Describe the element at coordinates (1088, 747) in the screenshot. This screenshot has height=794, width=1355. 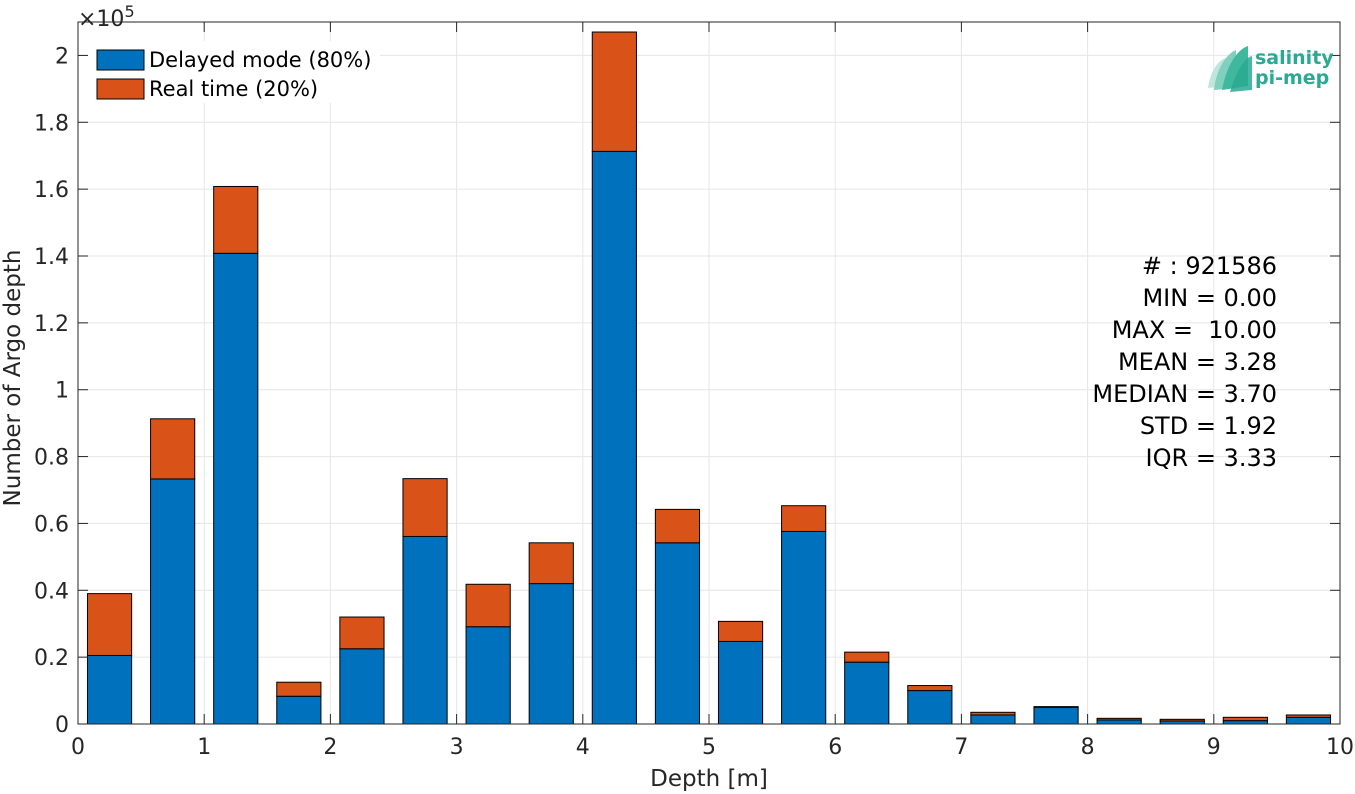
I see `x-tick-label: 8` at that location.